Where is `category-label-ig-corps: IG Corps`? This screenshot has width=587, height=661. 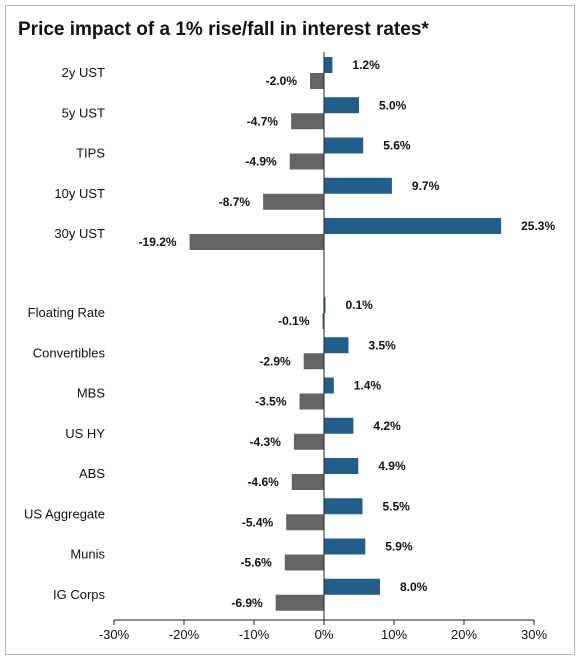
category-label-ig-corps: IG Corps is located at coordinates (79, 594).